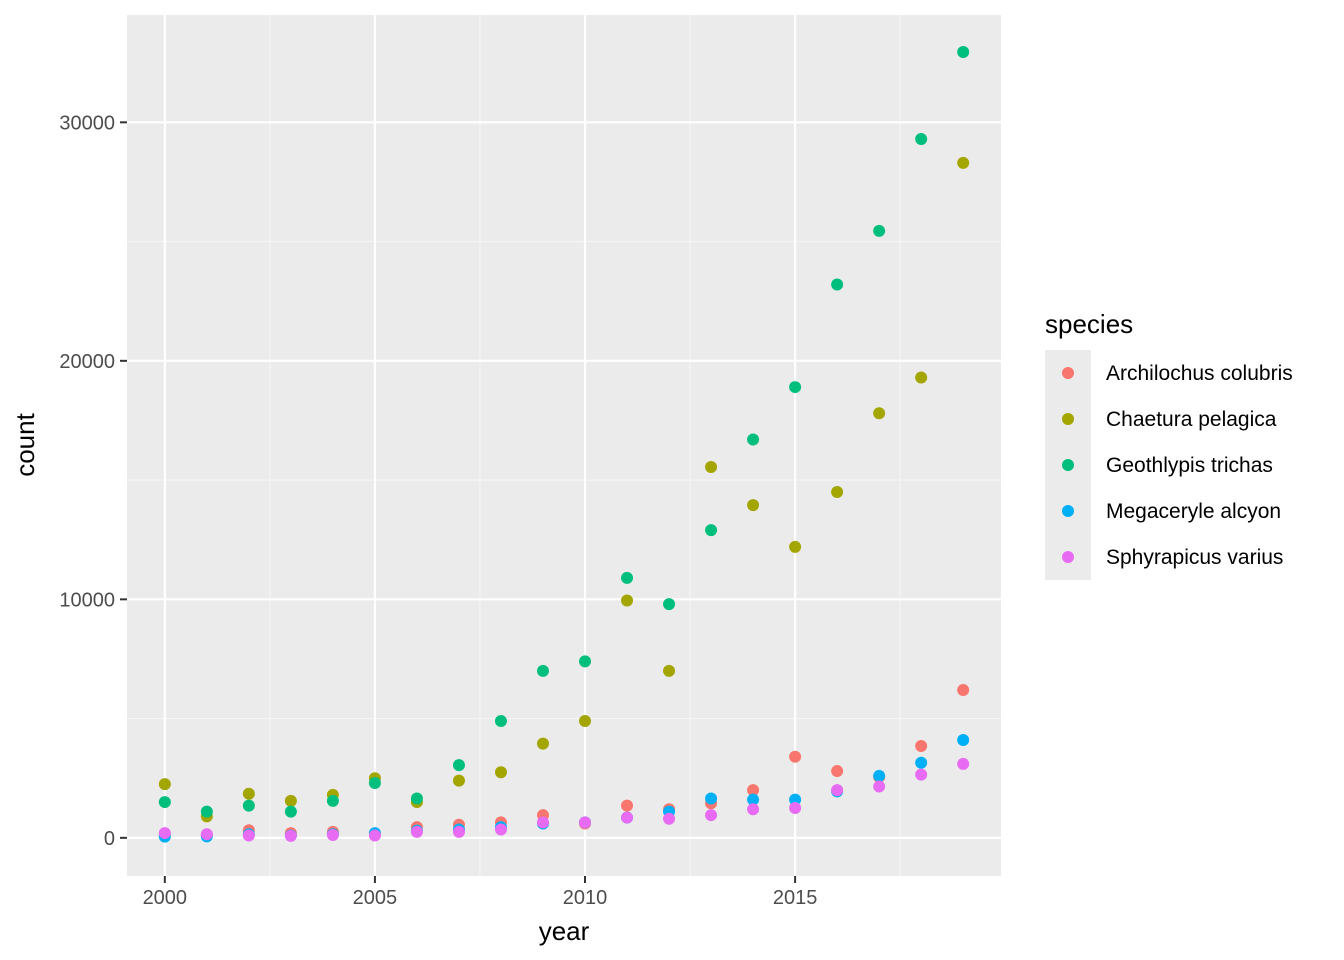  Describe the element at coordinates (564, 931) in the screenshot. I see `x-axis-title: year` at that location.